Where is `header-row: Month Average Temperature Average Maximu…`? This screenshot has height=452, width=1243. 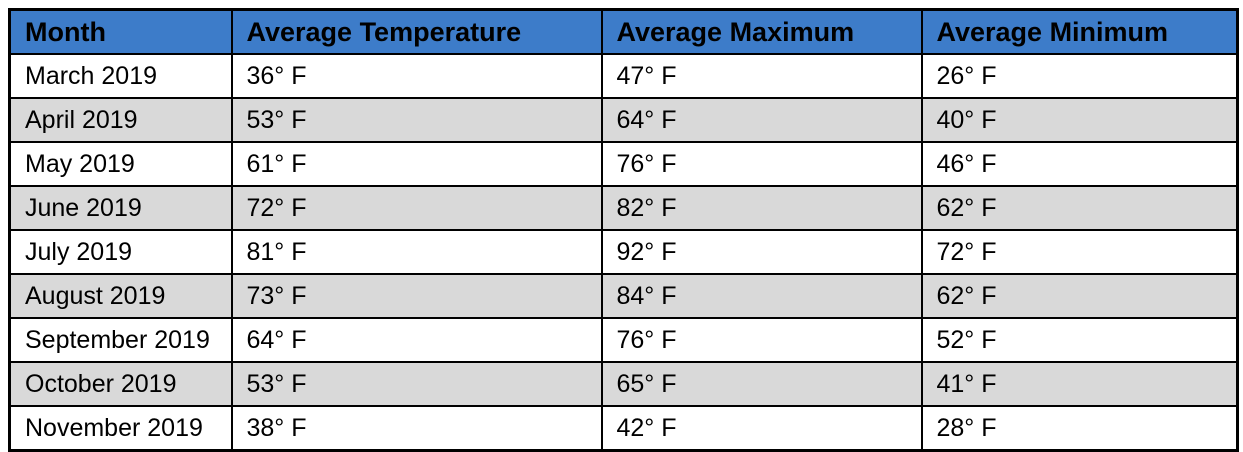 header-row: Month Average Temperature Average Maximu… is located at coordinates (623, 31).